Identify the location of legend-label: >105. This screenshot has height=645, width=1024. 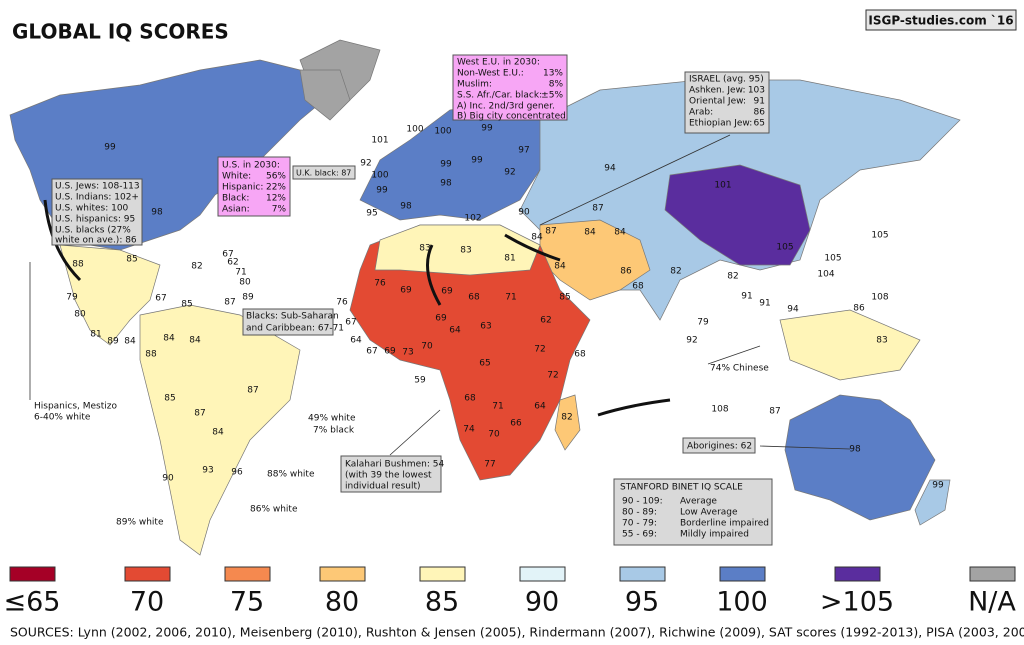
(857, 602).